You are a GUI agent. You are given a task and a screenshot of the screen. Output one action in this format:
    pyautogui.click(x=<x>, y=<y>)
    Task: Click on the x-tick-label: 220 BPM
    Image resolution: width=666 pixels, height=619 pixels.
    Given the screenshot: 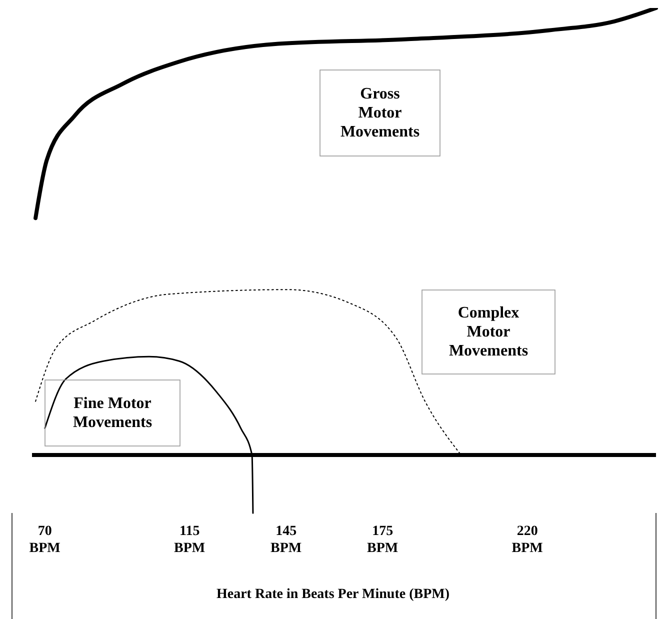 What is the action you would take?
    pyautogui.click(x=527, y=540)
    